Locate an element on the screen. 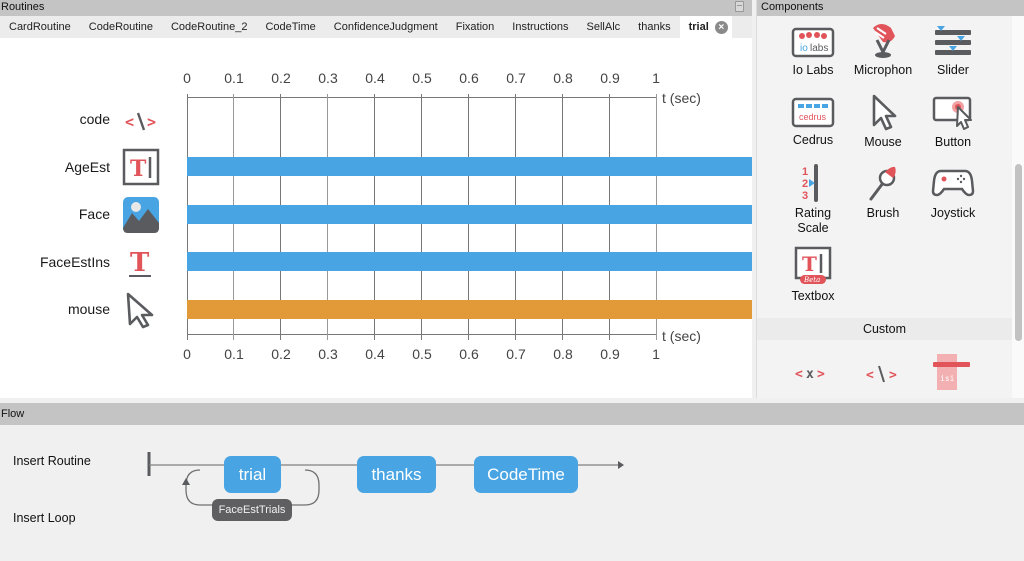 The height and width of the screenshot is (561, 1024). component-label-ageest: AgeEst is located at coordinates (87, 167).